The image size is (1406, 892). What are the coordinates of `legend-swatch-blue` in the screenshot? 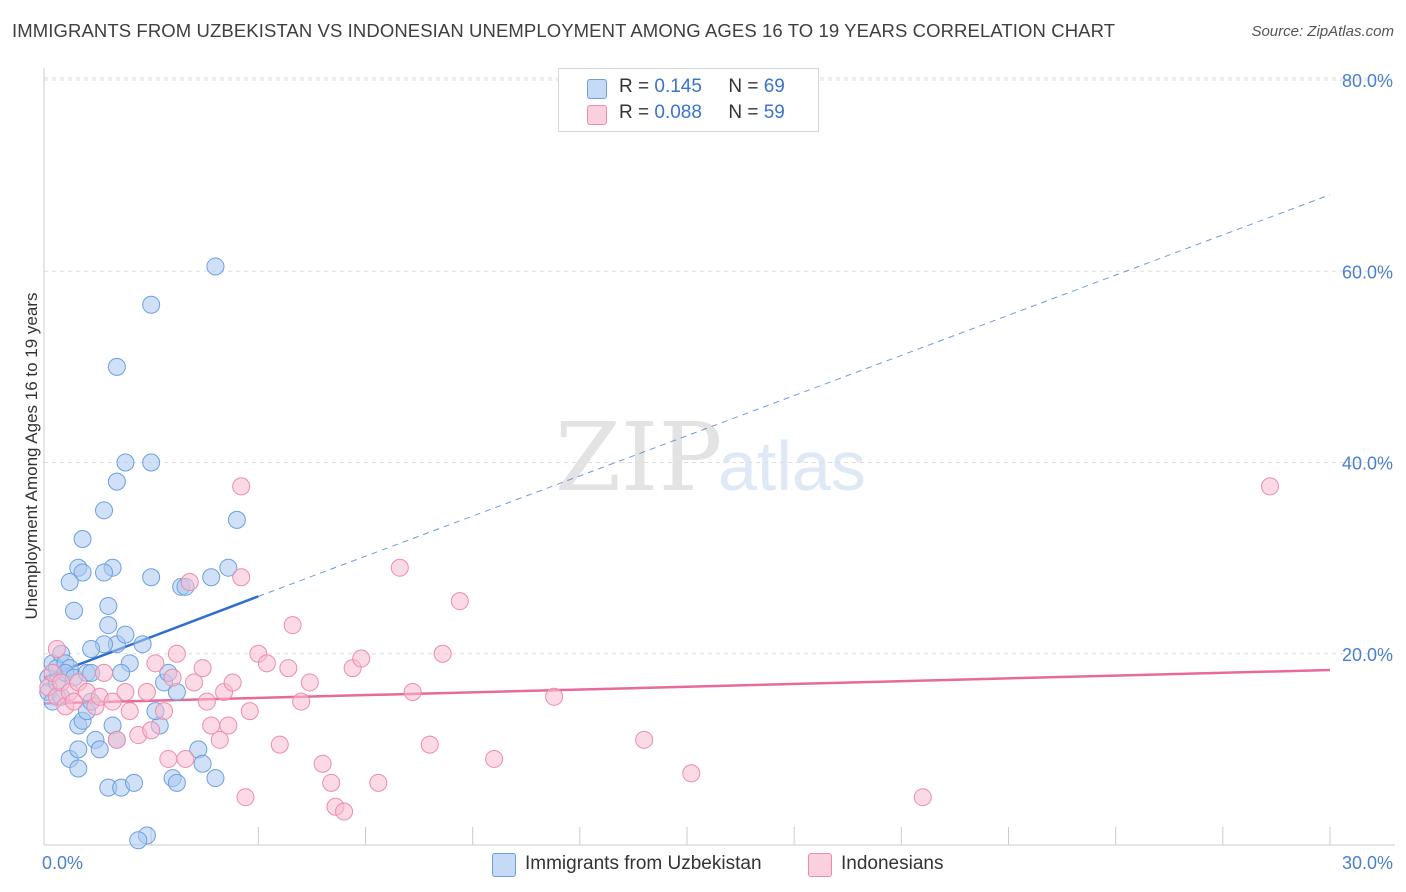 It's located at (597, 89).